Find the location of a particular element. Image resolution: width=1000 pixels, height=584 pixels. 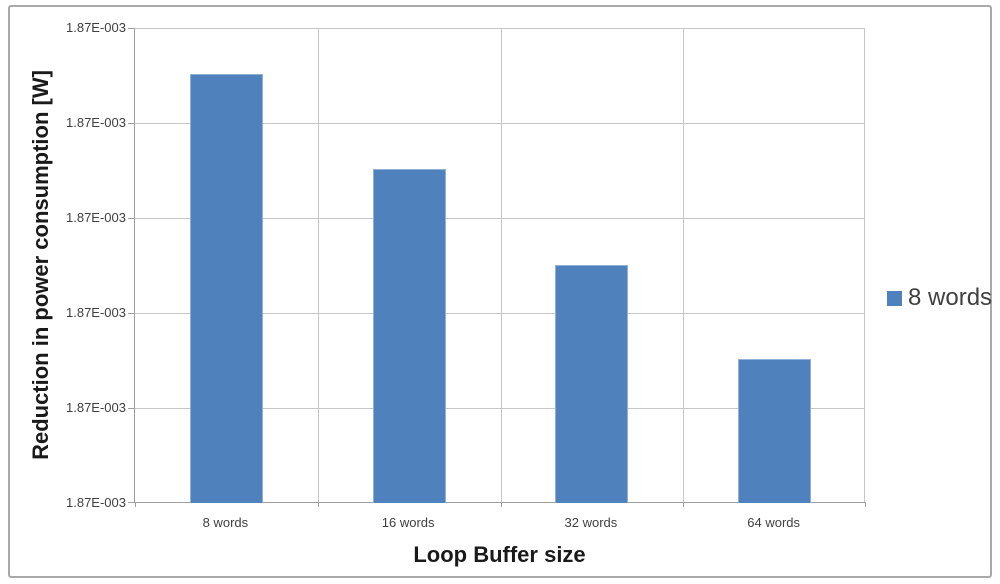

bar-64-words is located at coordinates (775, 430).